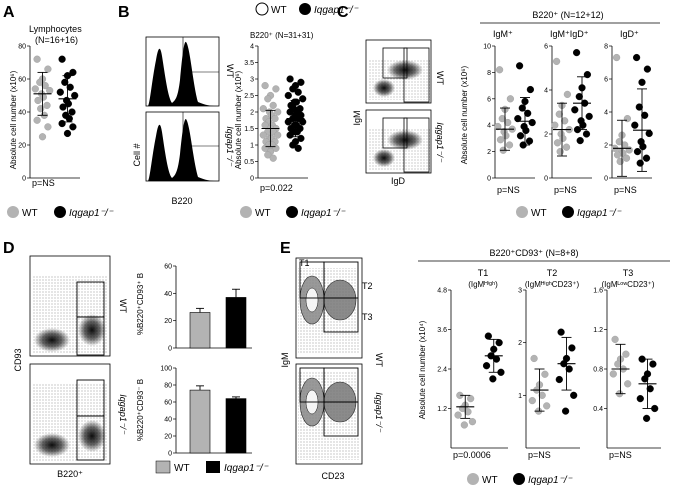  What do you see at coordinates (70, 306) in the screenshot?
I see `flow-d-wt-frame` at bounding box center [70, 306].